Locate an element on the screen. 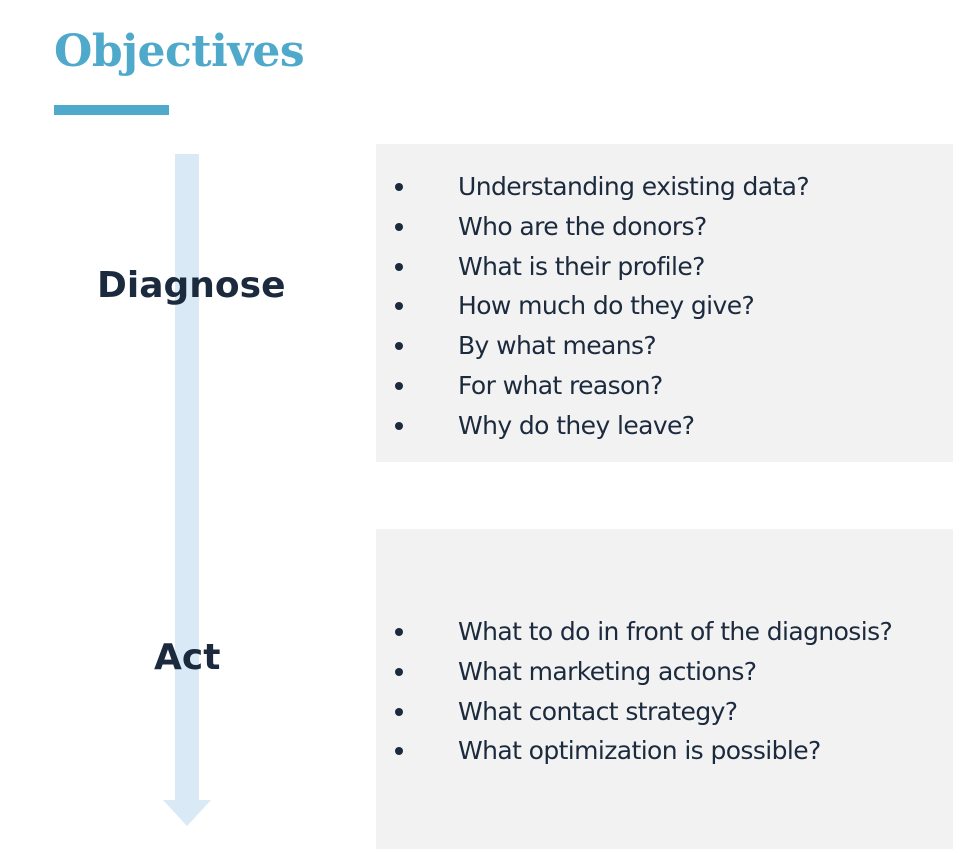 The width and height of the screenshot is (978, 866). list-item-text: For what reason? is located at coordinates (560, 385).